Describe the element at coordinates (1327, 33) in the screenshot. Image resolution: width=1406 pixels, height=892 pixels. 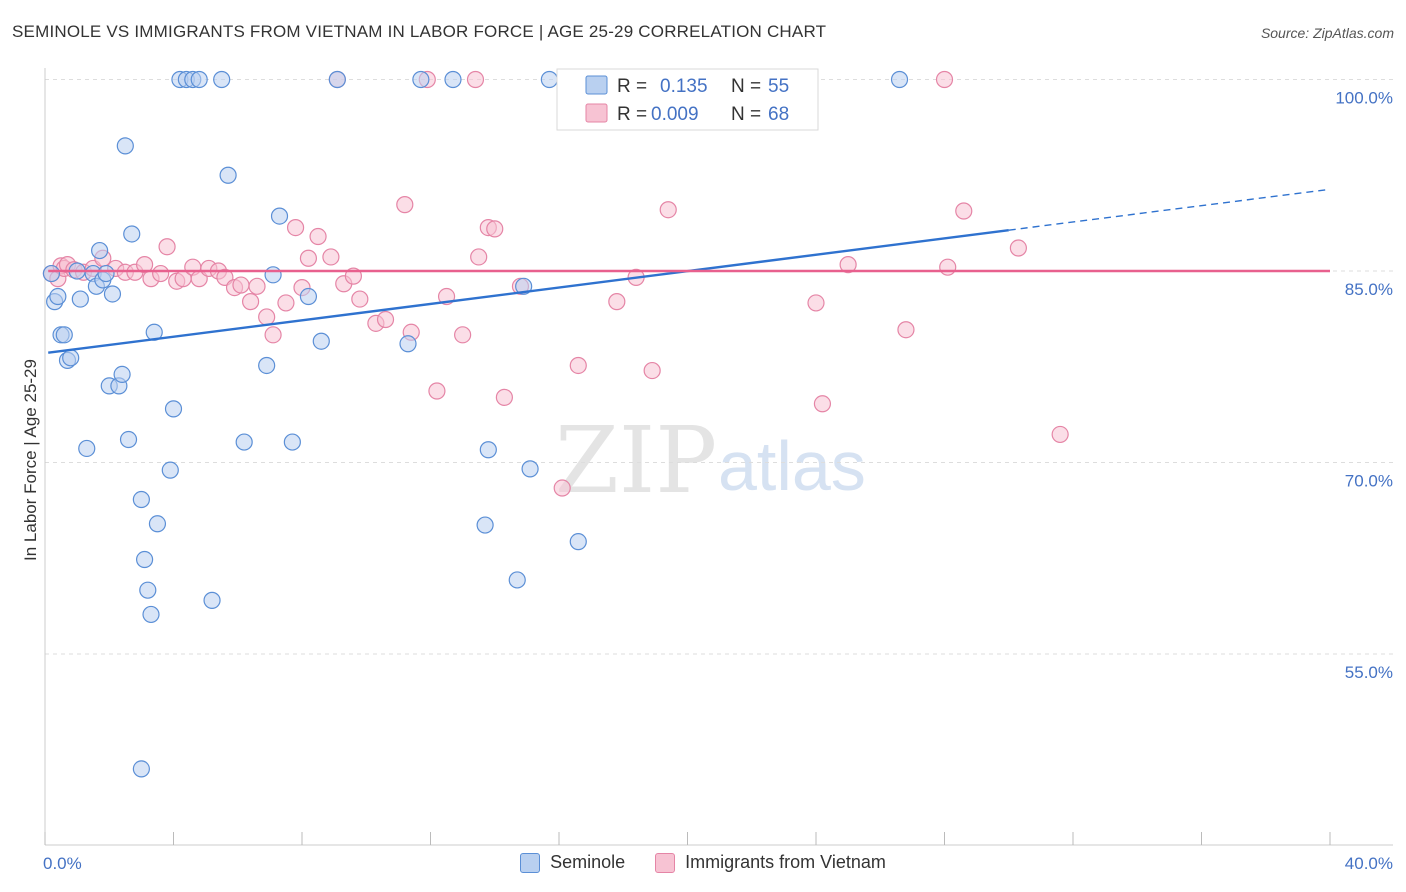
I see `source-label: Source: ZipAtlas.com` at that location.